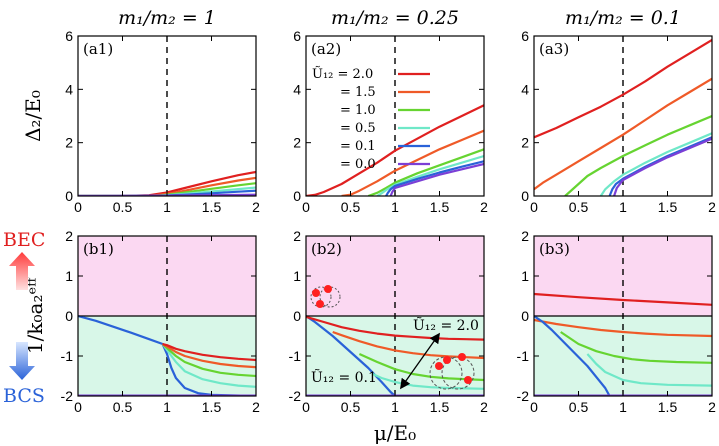 The width and height of the screenshot is (719, 446). Describe the element at coordinates (525, 236) in the screenshot. I see `y-tick-label-b3-4: 2` at that location.